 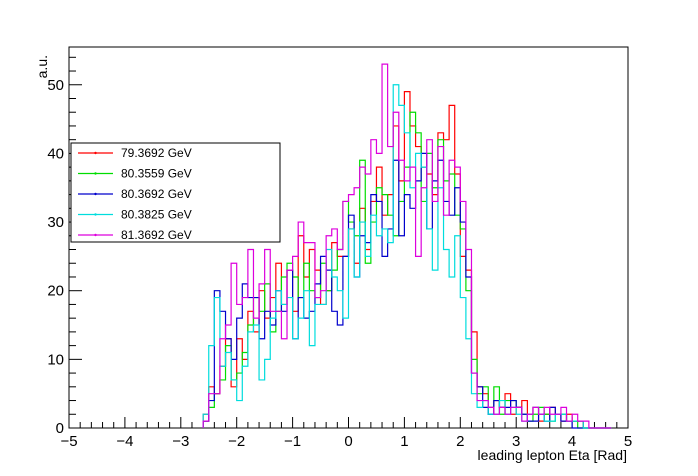 What do you see at coordinates (552, 455) in the screenshot?
I see `x-axis-title: leading lepton Eta [Rad]` at bounding box center [552, 455].